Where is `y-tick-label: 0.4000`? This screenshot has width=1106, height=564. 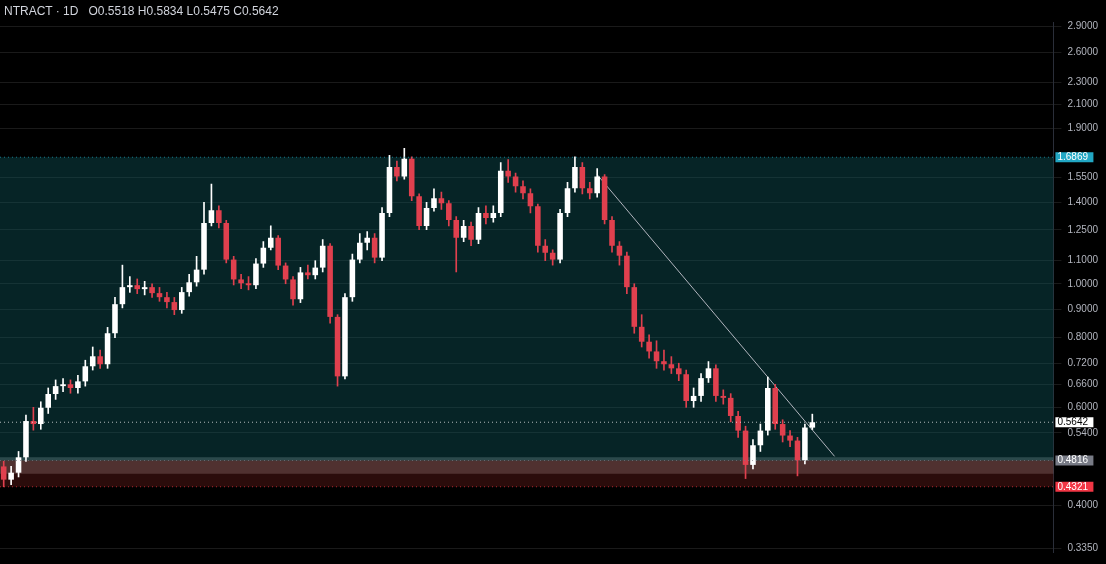
y-tick-label: 0.4000 is located at coordinates (1083, 505).